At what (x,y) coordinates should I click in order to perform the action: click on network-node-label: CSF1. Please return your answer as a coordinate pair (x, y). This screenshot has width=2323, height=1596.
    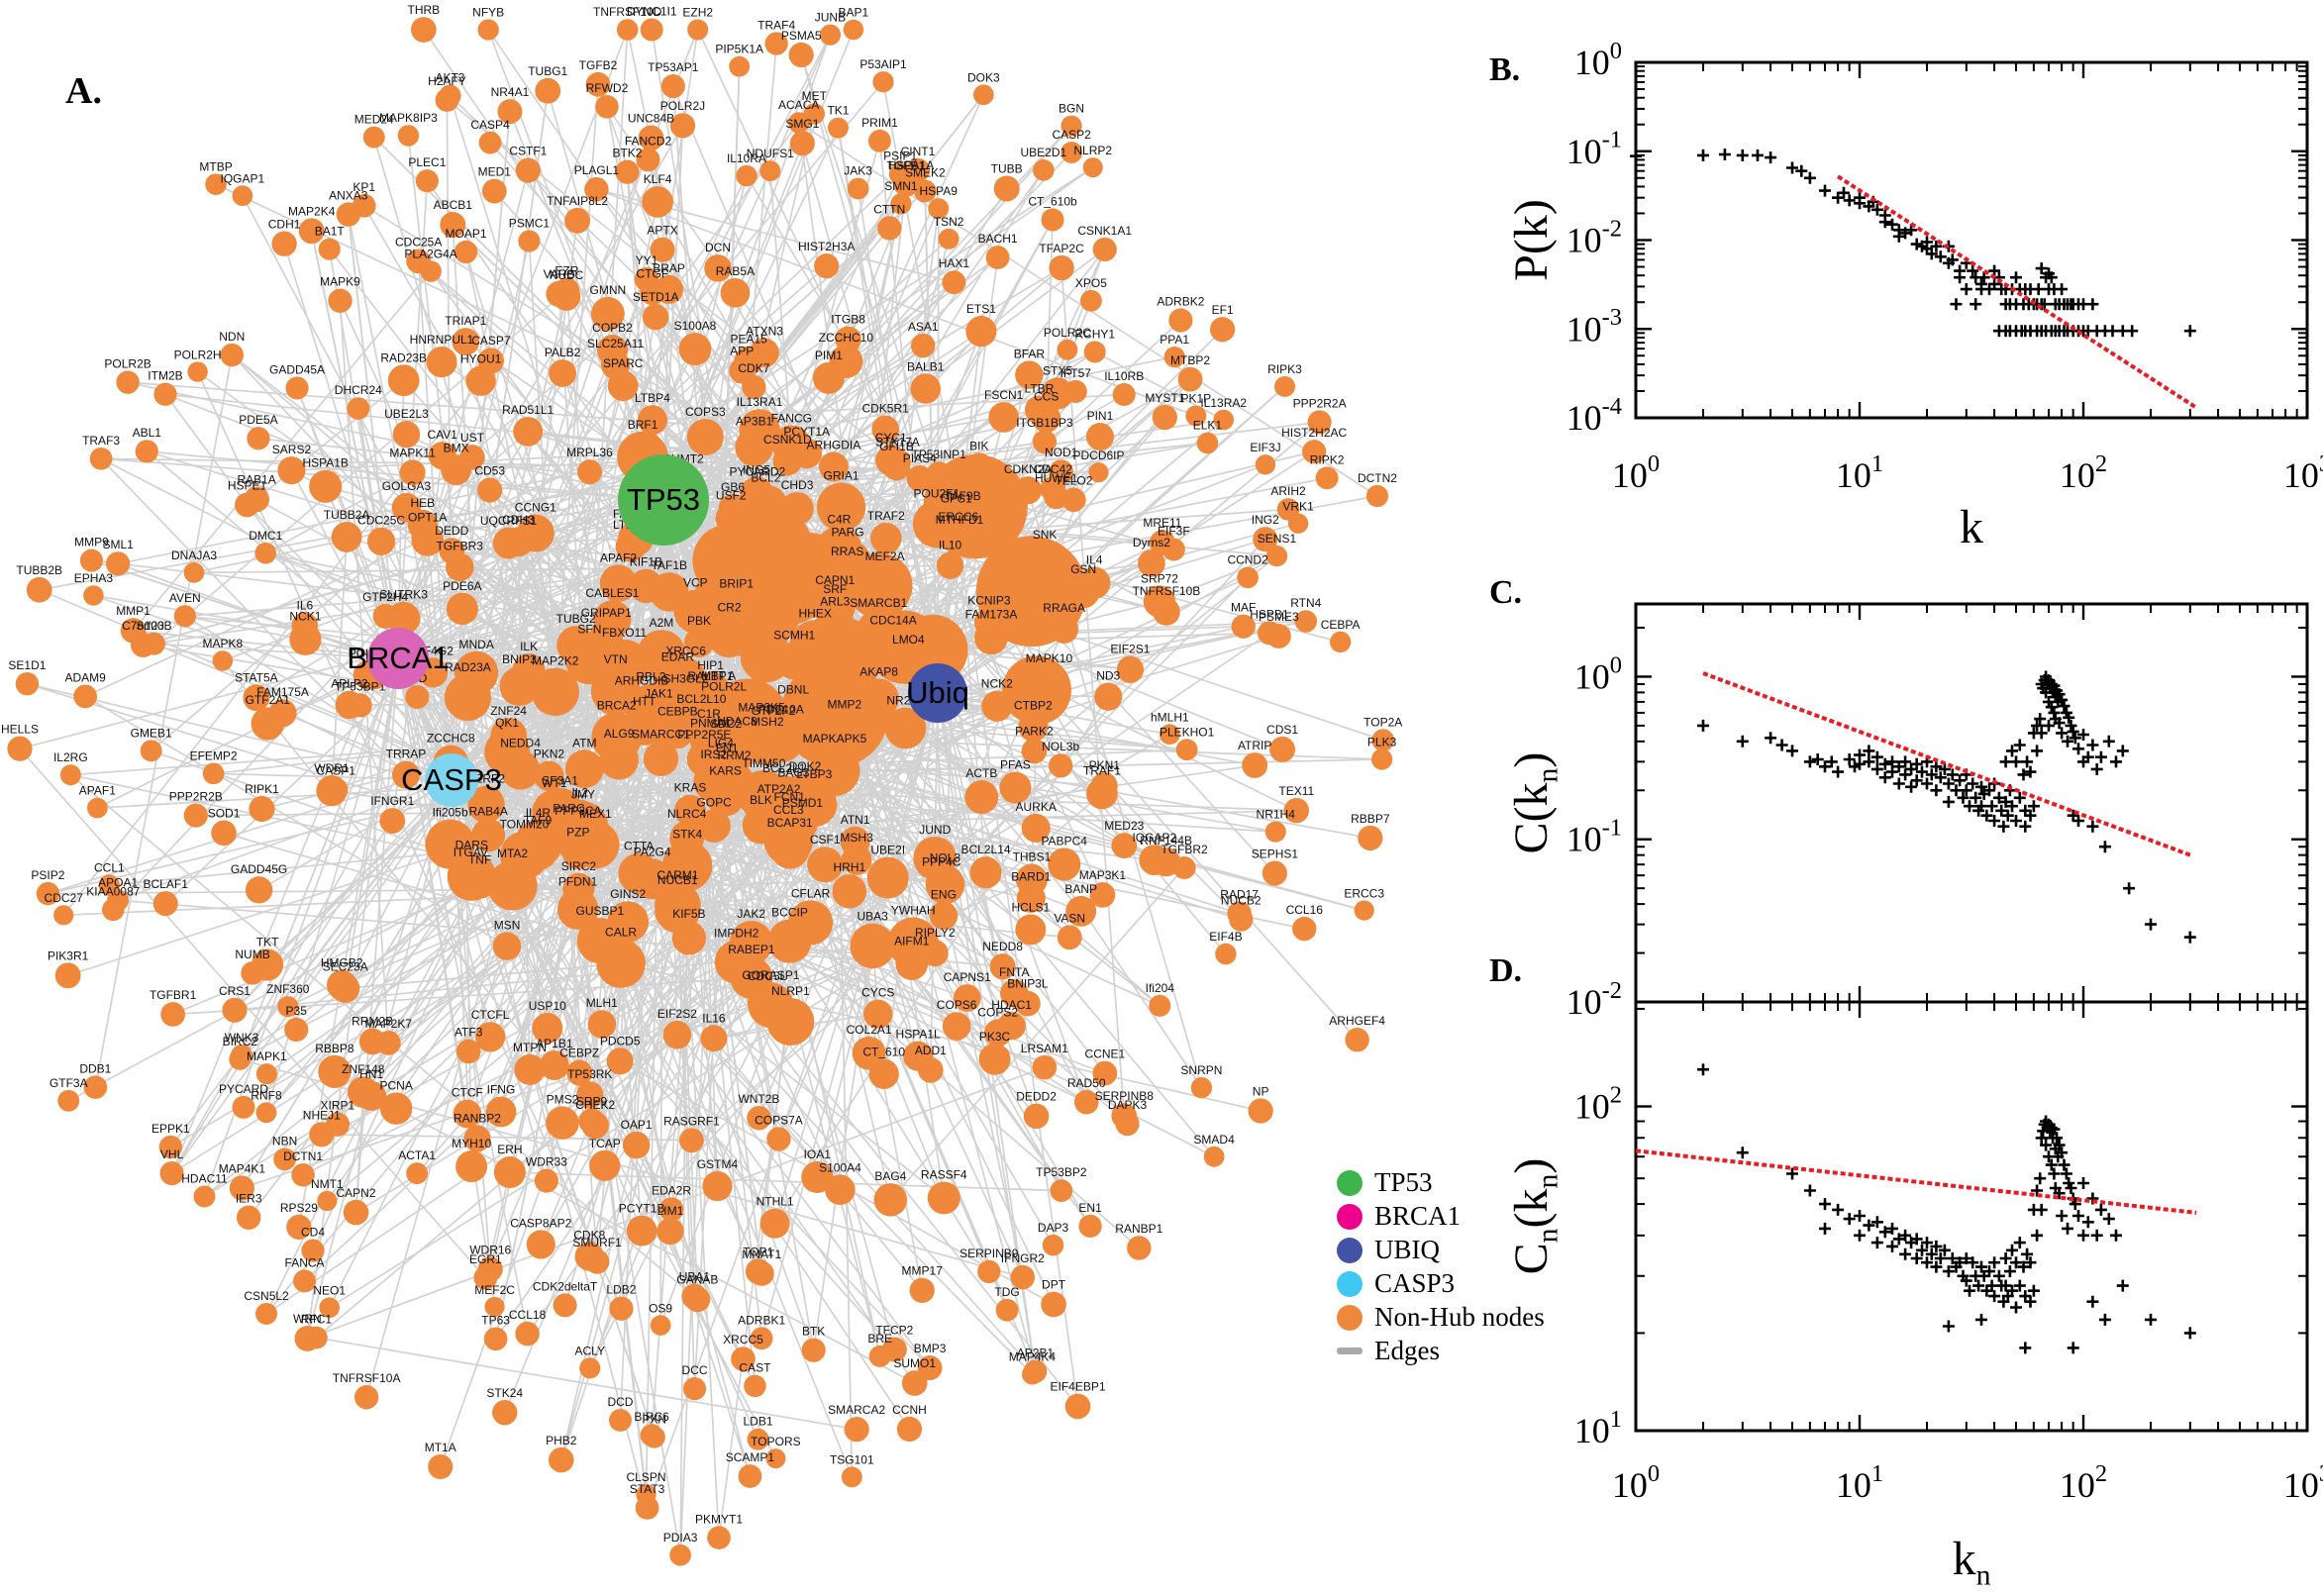
    Looking at the image, I should click on (825, 840).